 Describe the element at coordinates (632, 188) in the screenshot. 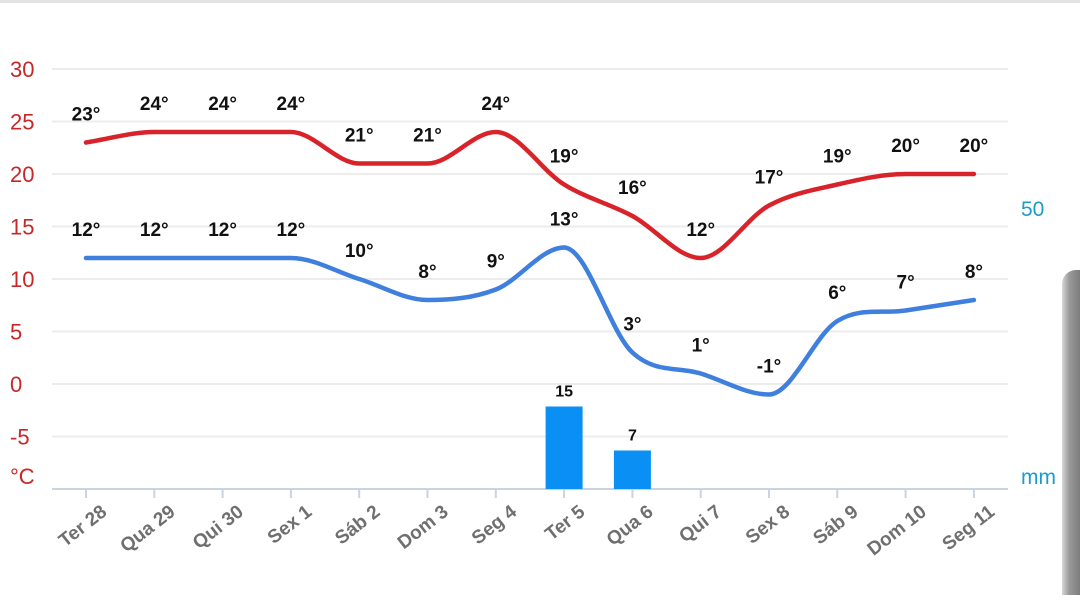

I see `max-temperature-label: 16°` at that location.